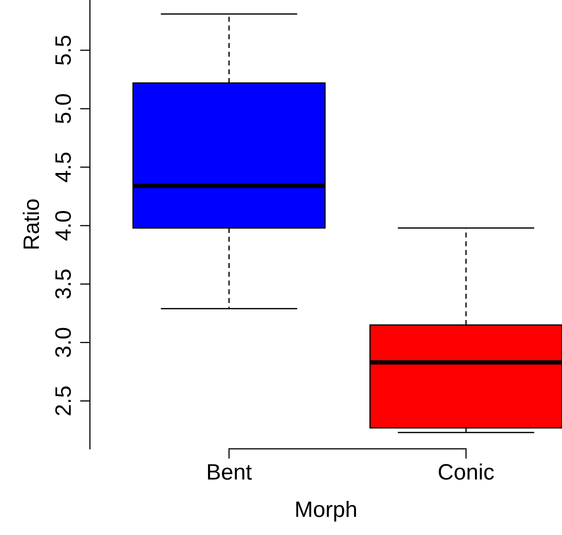 The image size is (562, 535). I want to click on x-tick-label: Bent, so click(230, 472).